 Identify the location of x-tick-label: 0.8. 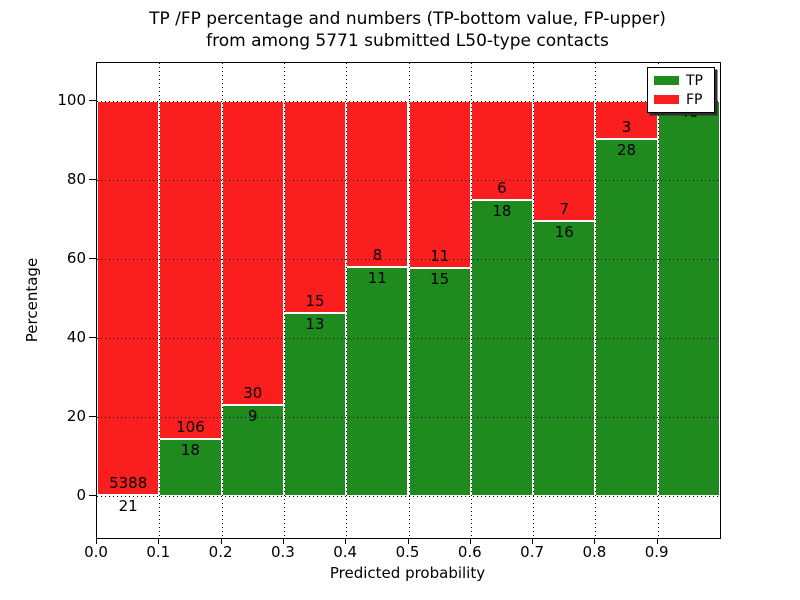
(594, 552).